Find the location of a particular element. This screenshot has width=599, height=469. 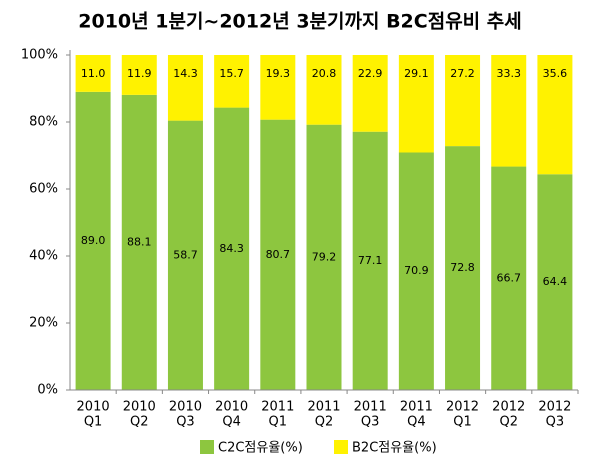

value-label: 29.1 is located at coordinates (416, 73).